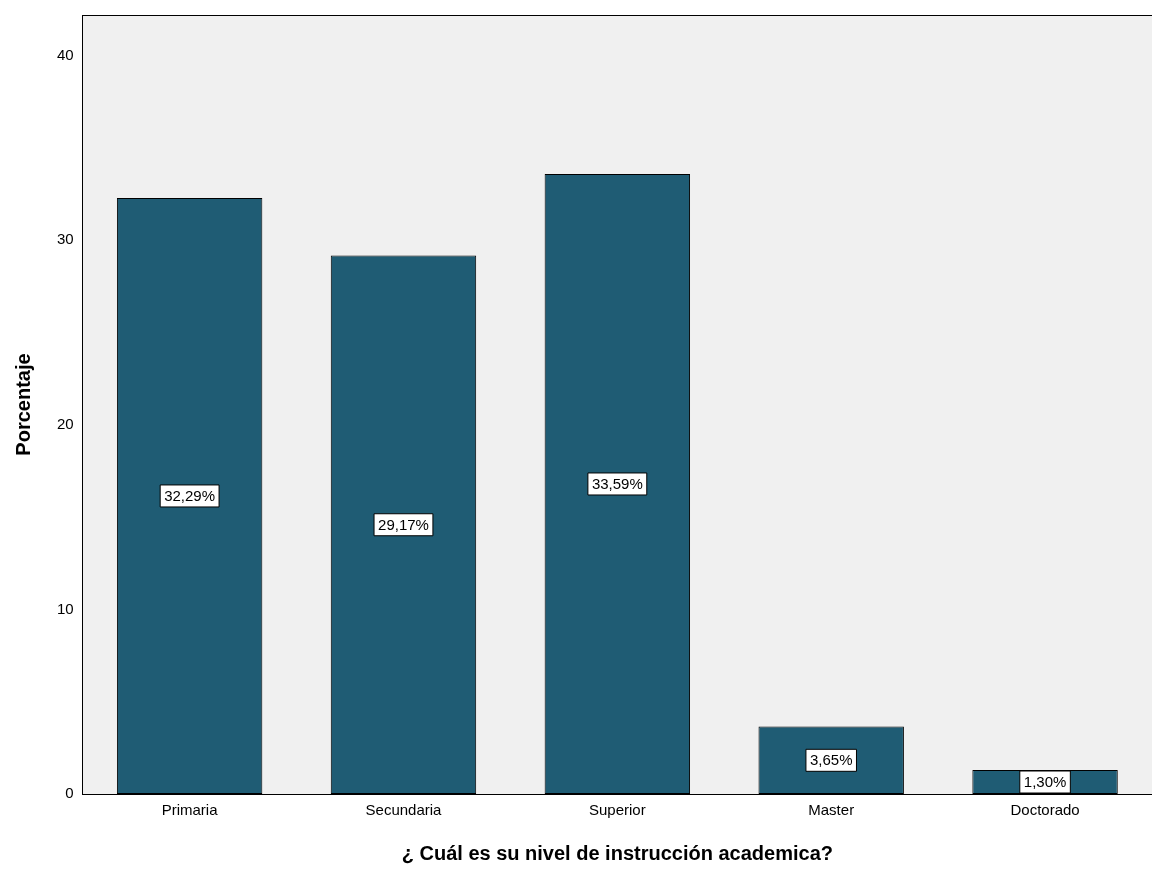  I want to click on y-tick-label: 20, so click(65, 423).